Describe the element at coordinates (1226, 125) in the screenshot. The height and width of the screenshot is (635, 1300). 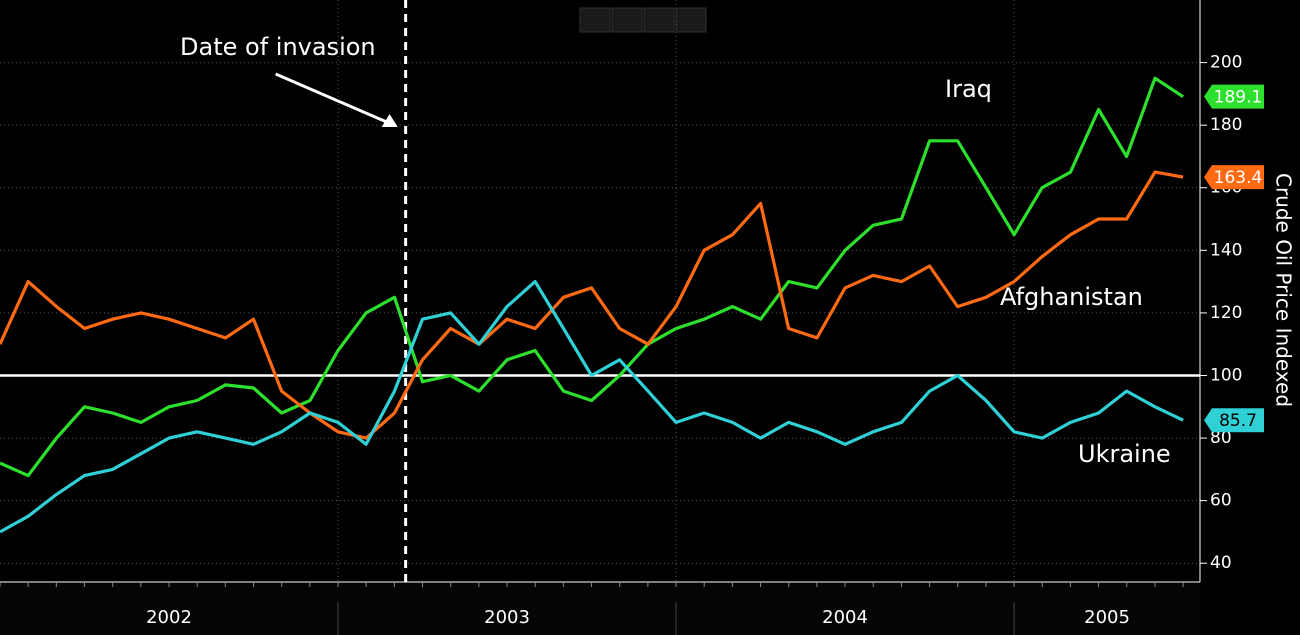
I see `y-tick-label: 180` at that location.